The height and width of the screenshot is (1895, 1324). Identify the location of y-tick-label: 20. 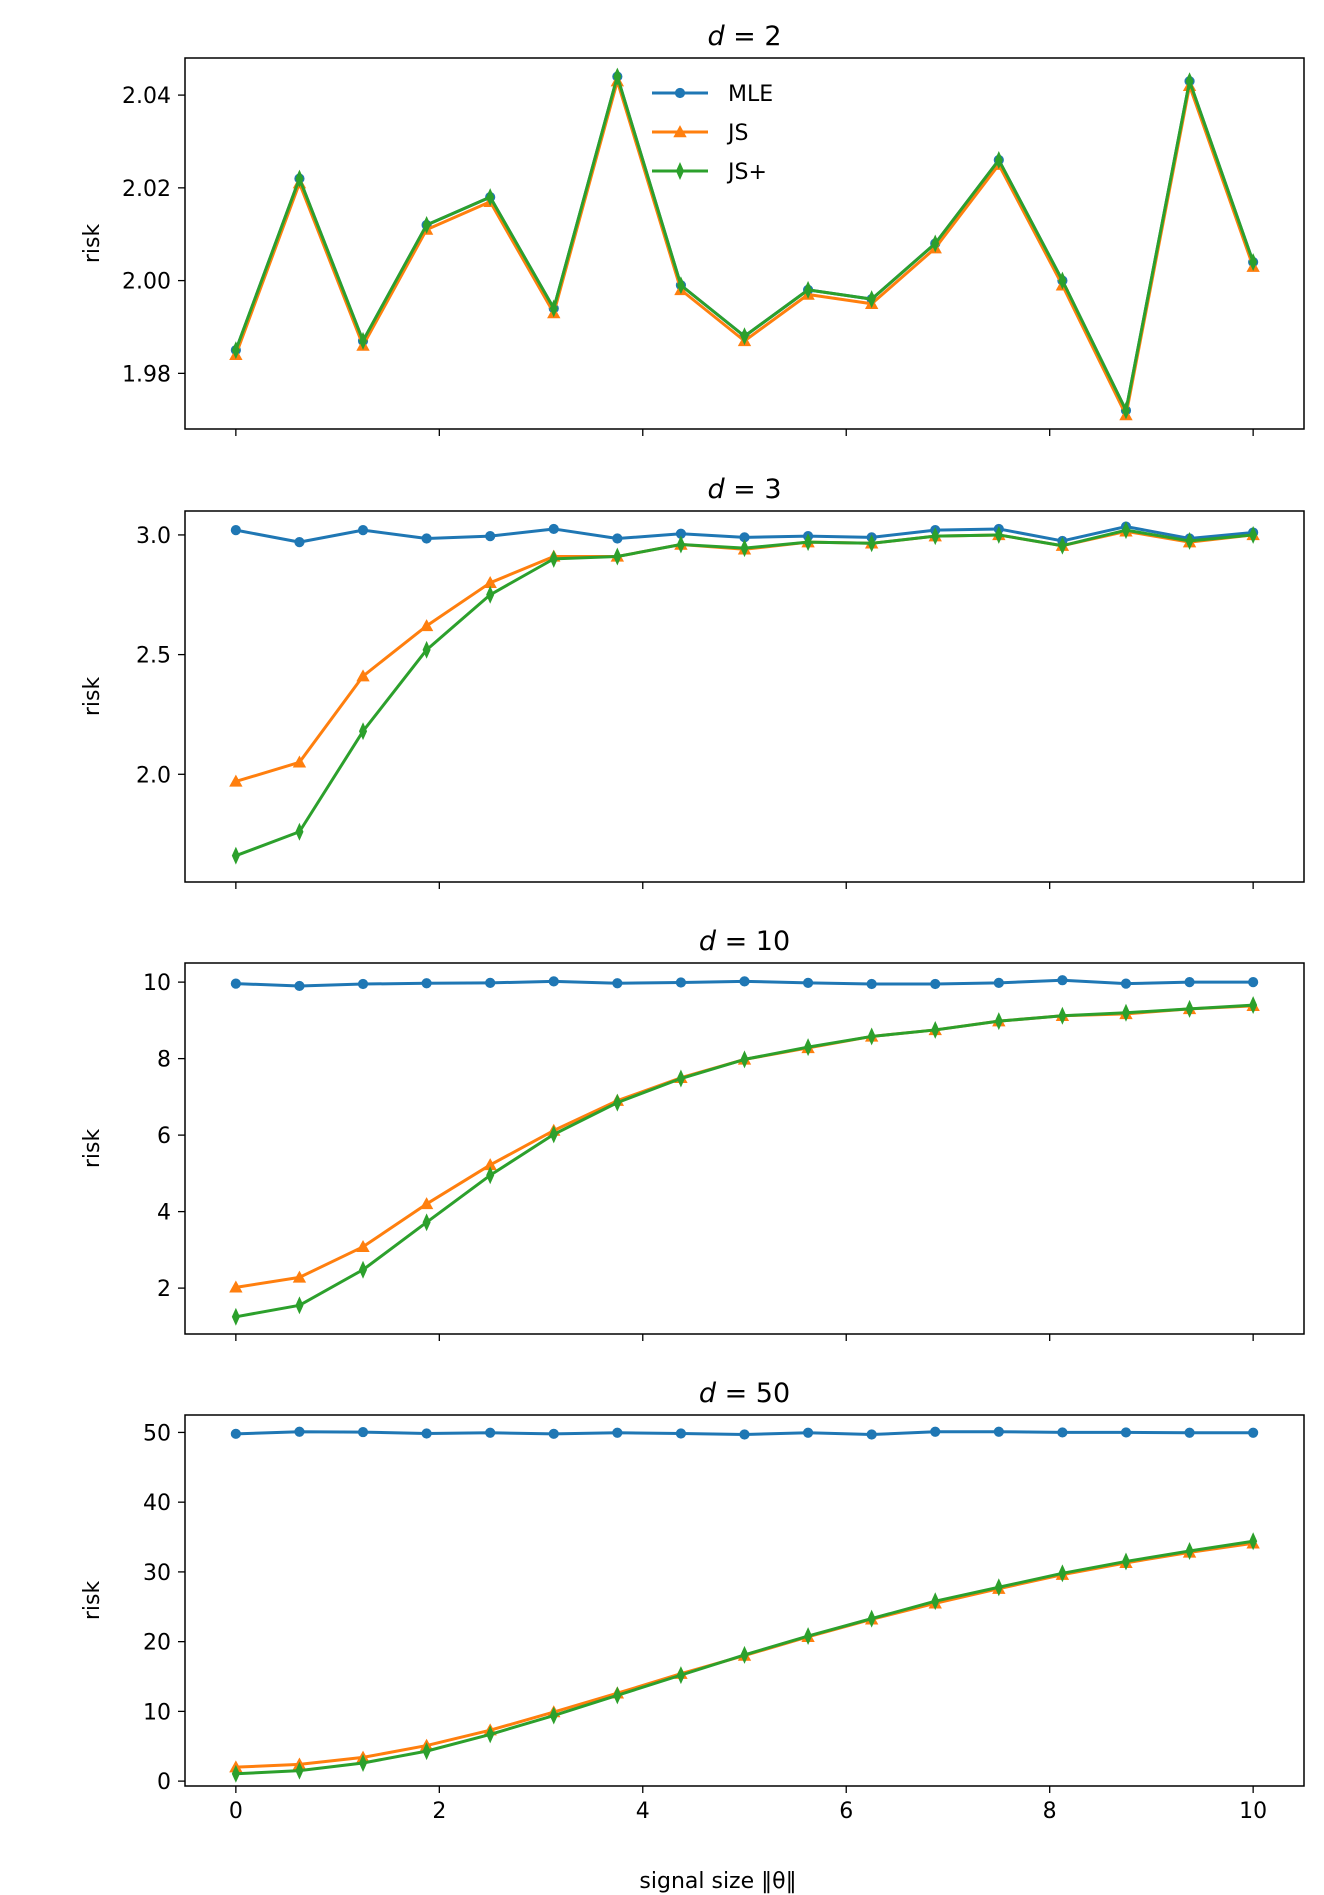
(157, 1643).